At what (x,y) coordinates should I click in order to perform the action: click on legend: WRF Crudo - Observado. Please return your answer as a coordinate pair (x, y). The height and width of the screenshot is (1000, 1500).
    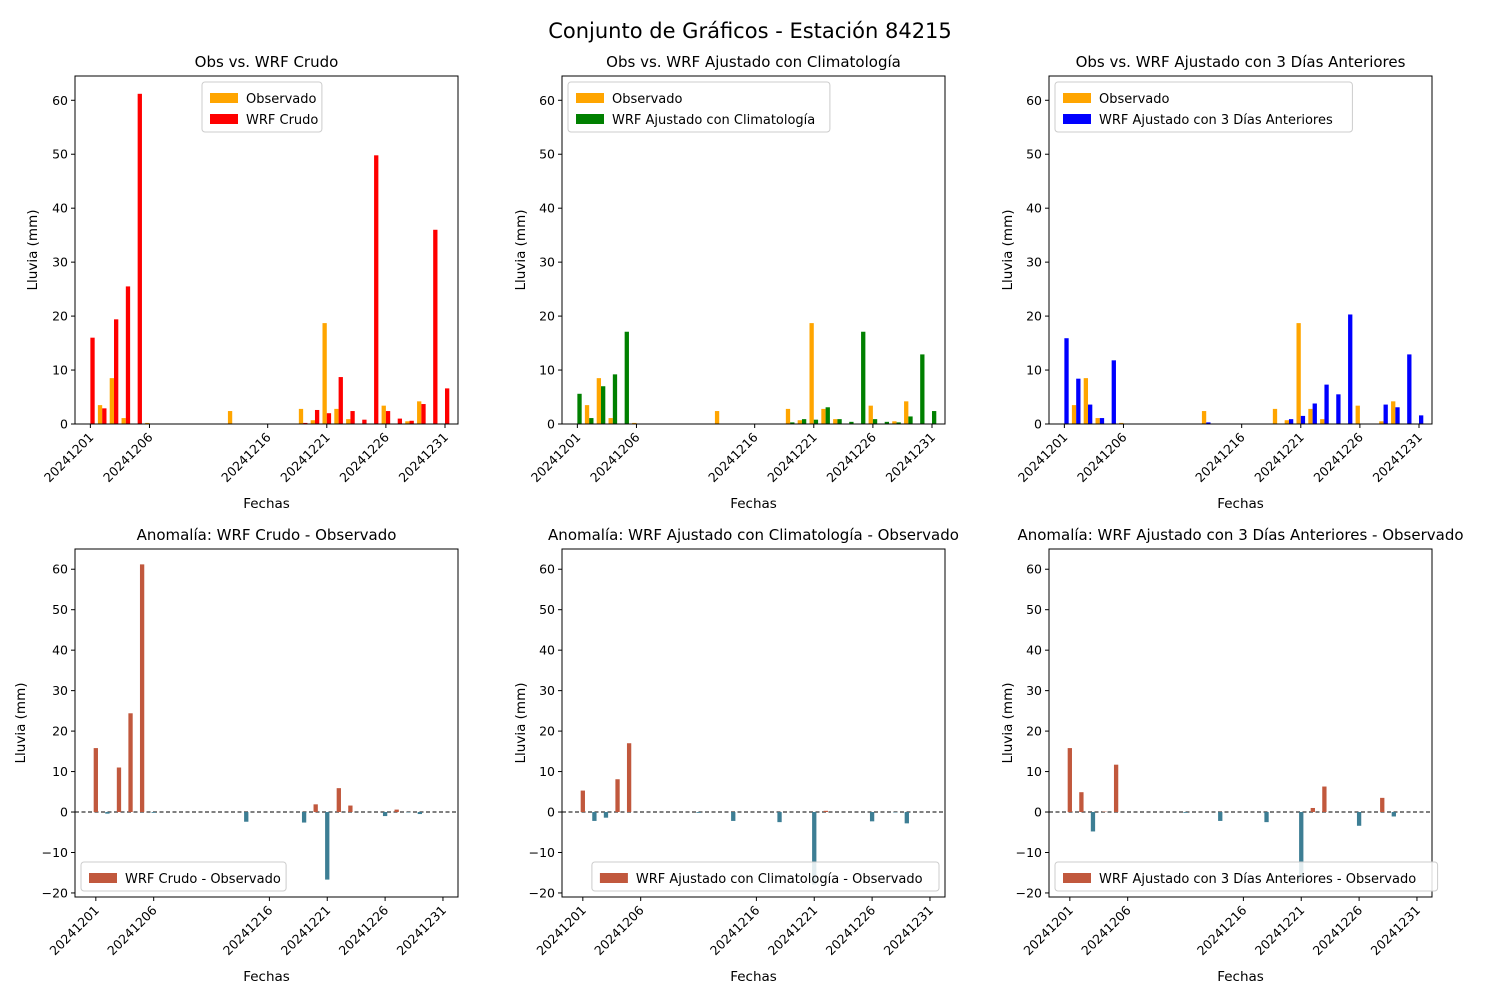
    Looking at the image, I should click on (183, 876).